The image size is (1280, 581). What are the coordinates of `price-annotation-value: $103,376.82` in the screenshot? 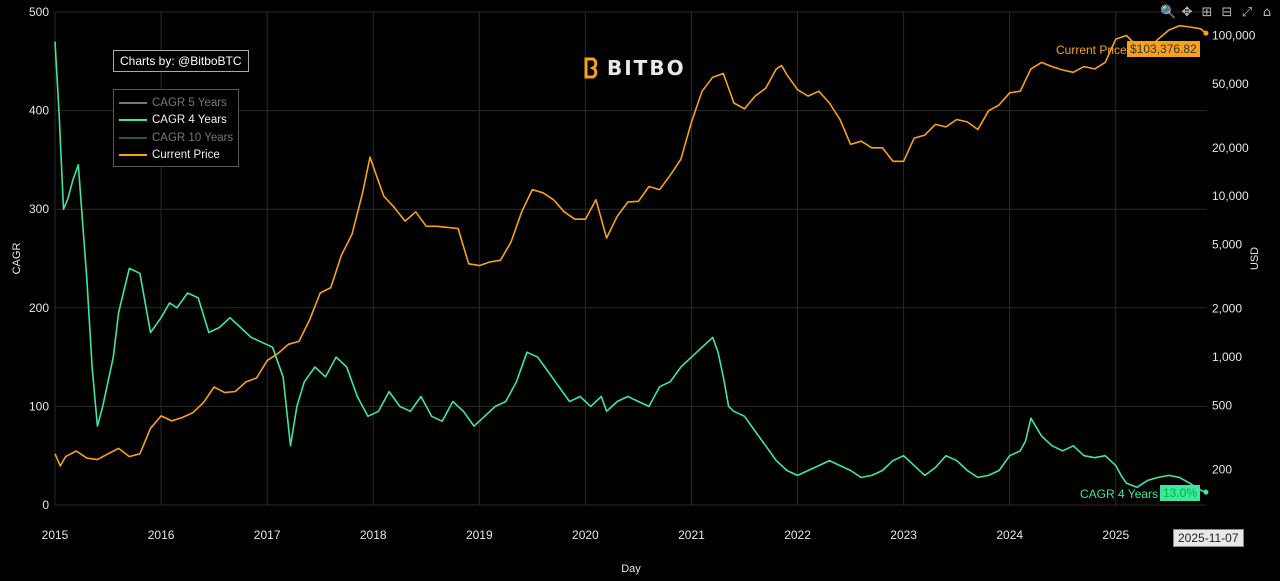 It's located at (1163, 49).